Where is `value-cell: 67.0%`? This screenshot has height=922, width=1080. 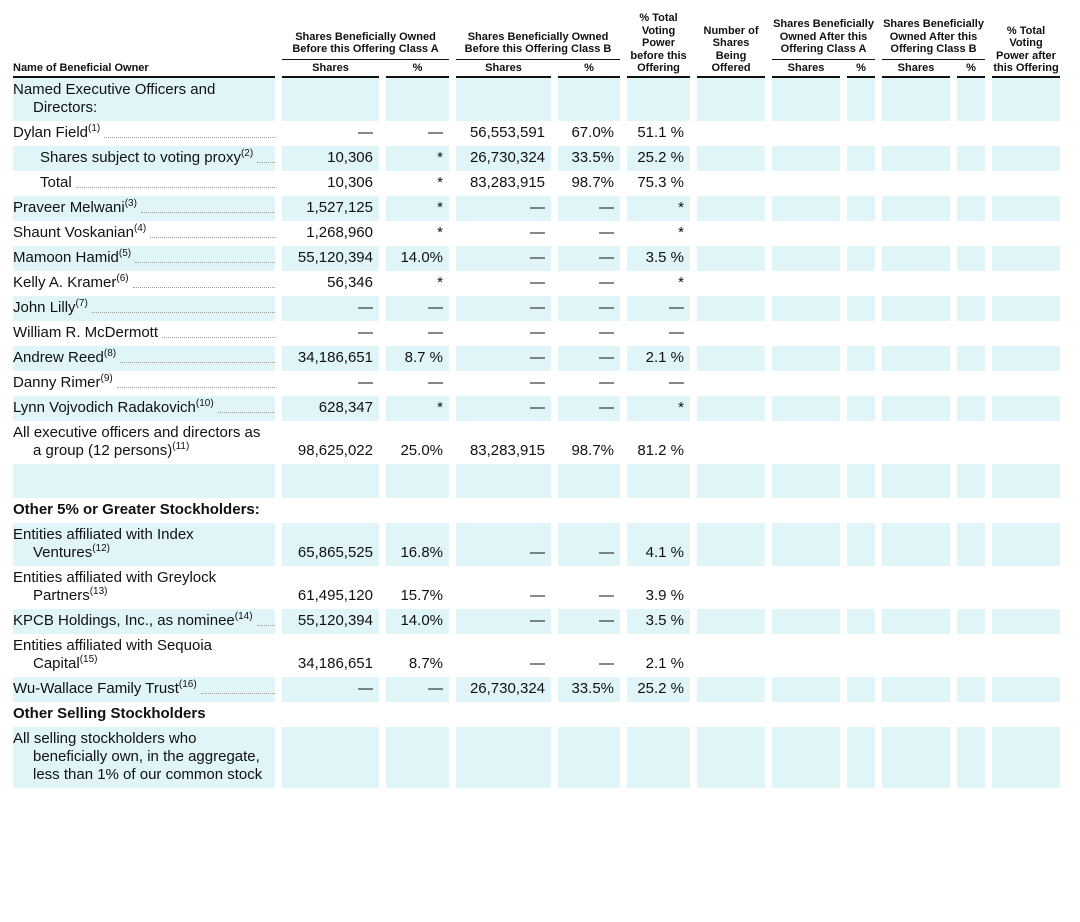
value-cell: 67.0% is located at coordinates (593, 132).